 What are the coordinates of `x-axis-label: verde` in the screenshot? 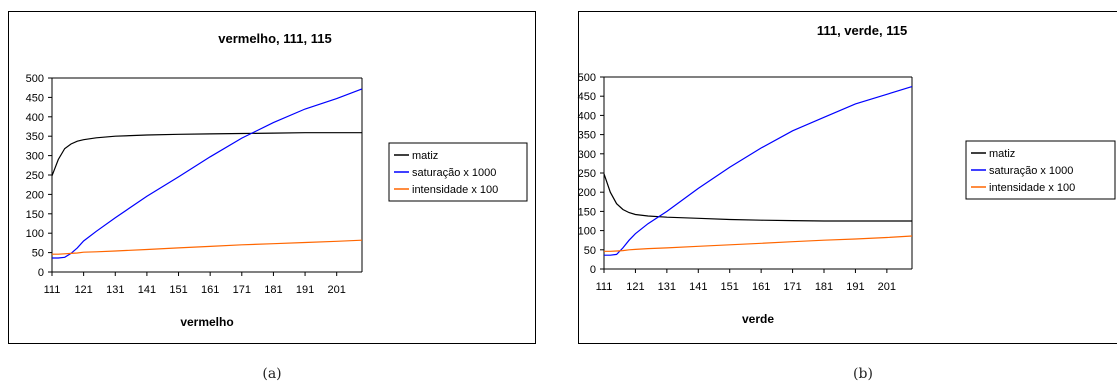 It's located at (758, 319).